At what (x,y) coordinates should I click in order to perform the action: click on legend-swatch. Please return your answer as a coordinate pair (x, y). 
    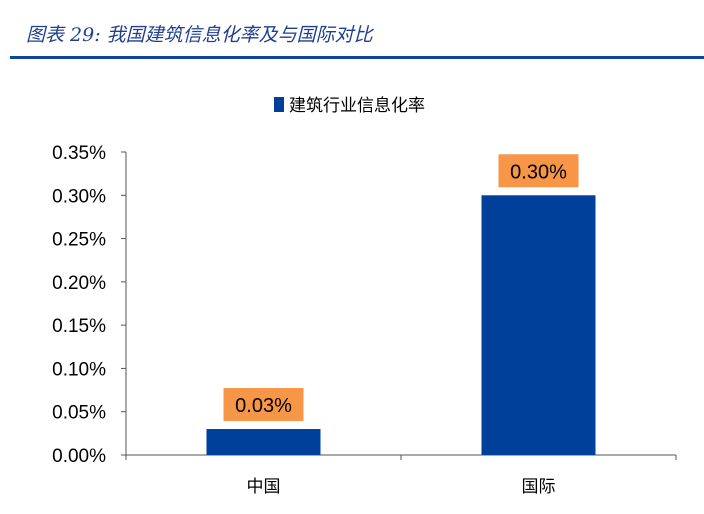
    Looking at the image, I should click on (279, 104).